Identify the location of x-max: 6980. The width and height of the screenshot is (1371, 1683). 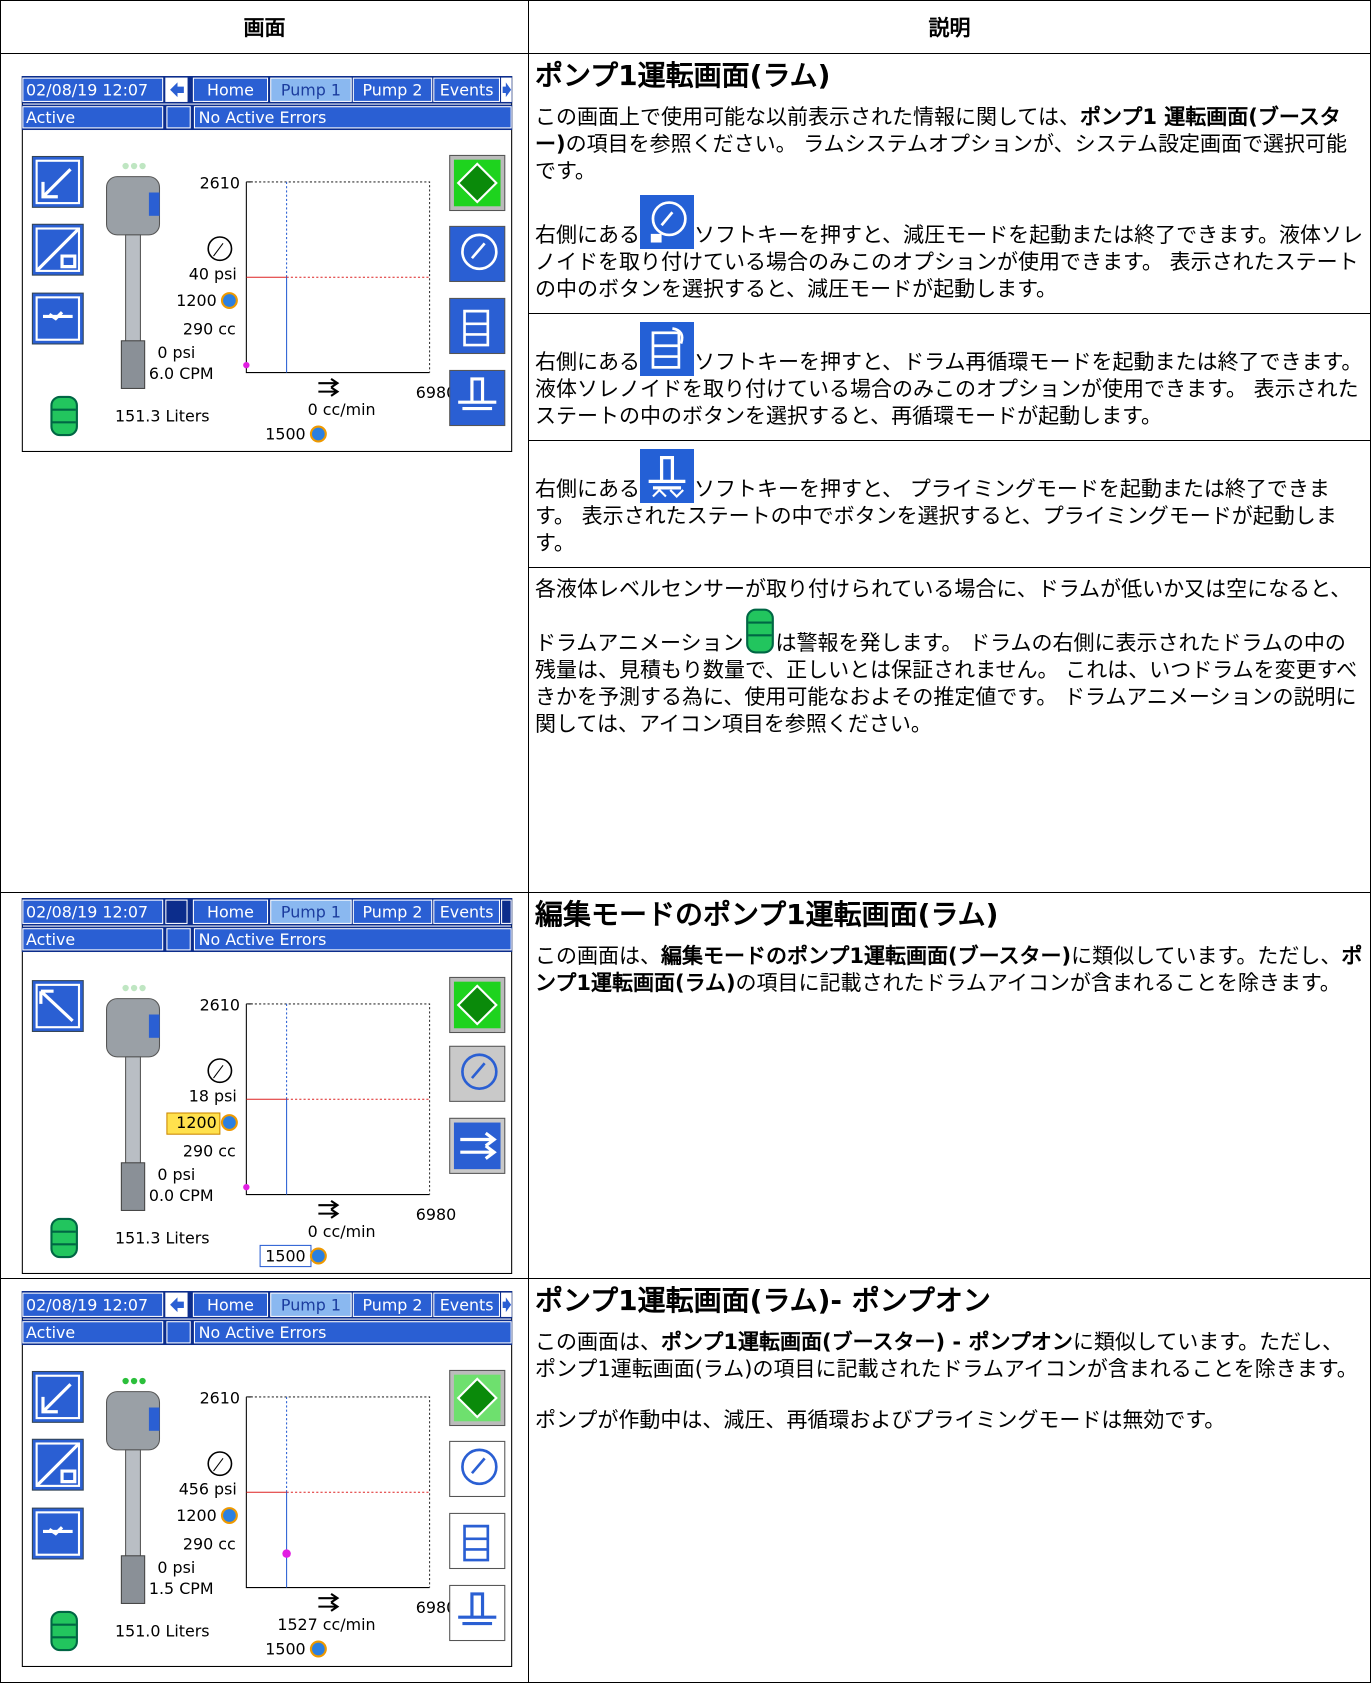
(436, 1214).